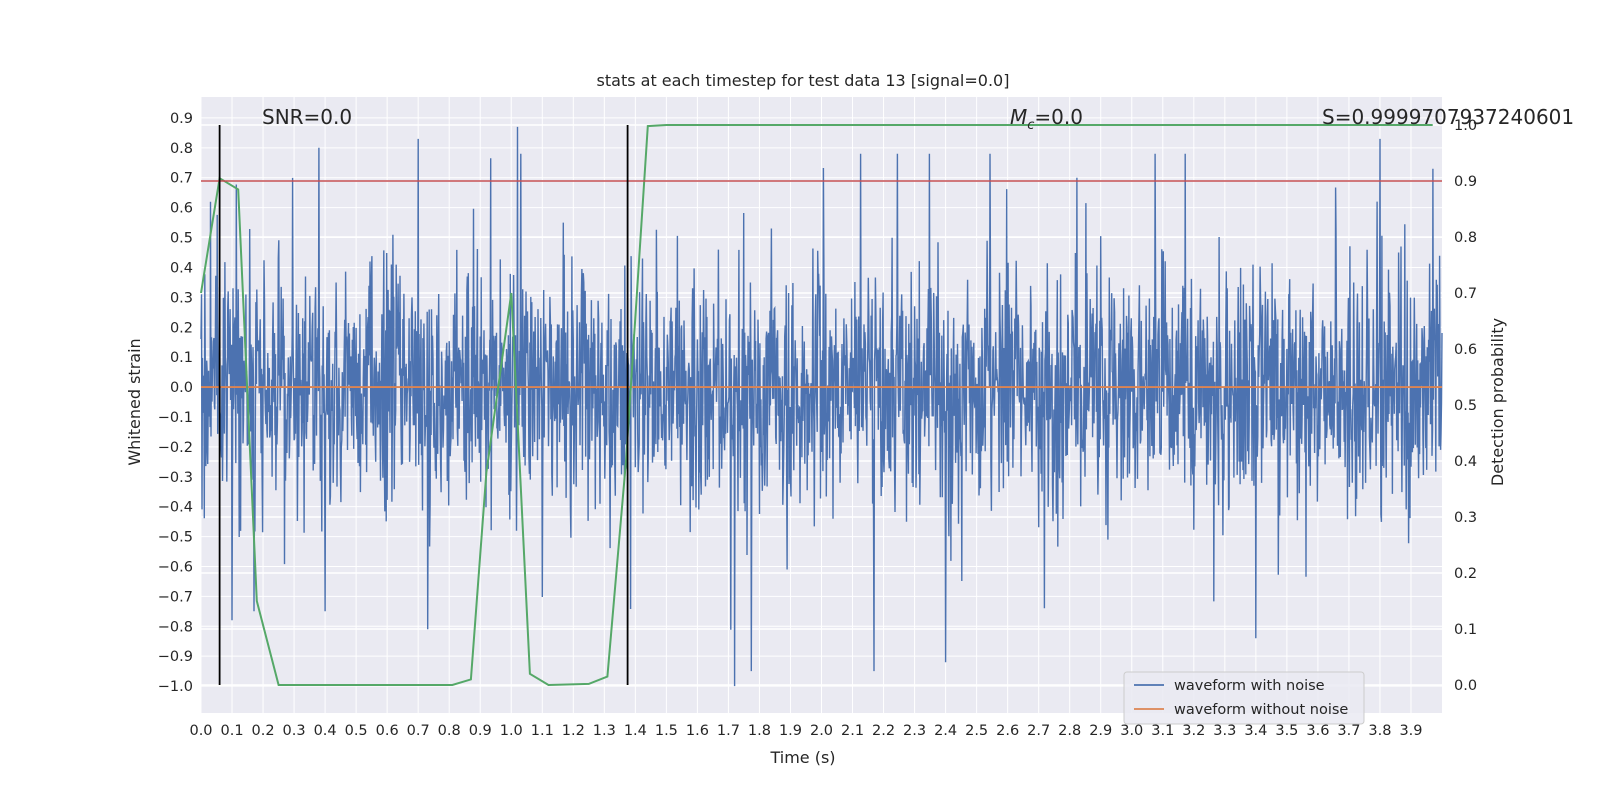  What do you see at coordinates (1018, 117) in the screenshot?
I see `mc-symbol: M` at bounding box center [1018, 117].